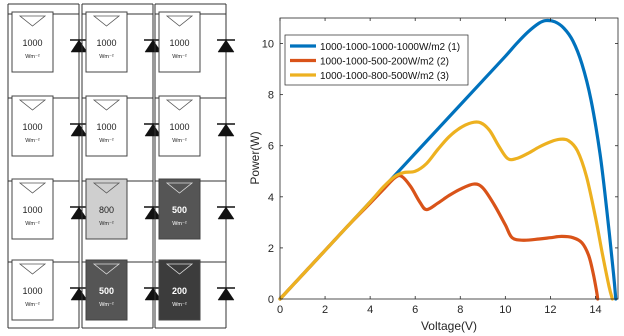  I want to click on y-tick-label: 10, so click(268, 45).